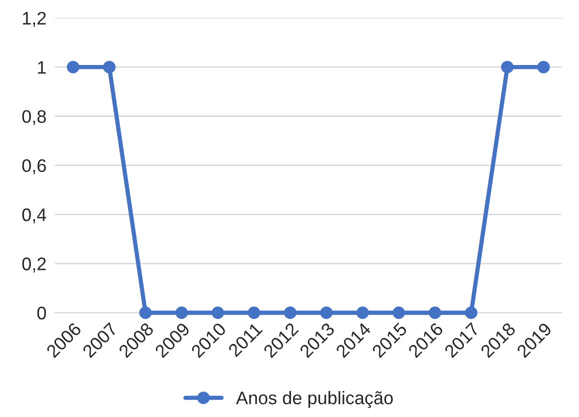 This screenshot has height=417, width=579. I want to click on y-tick-label: 1,2, so click(34, 19).